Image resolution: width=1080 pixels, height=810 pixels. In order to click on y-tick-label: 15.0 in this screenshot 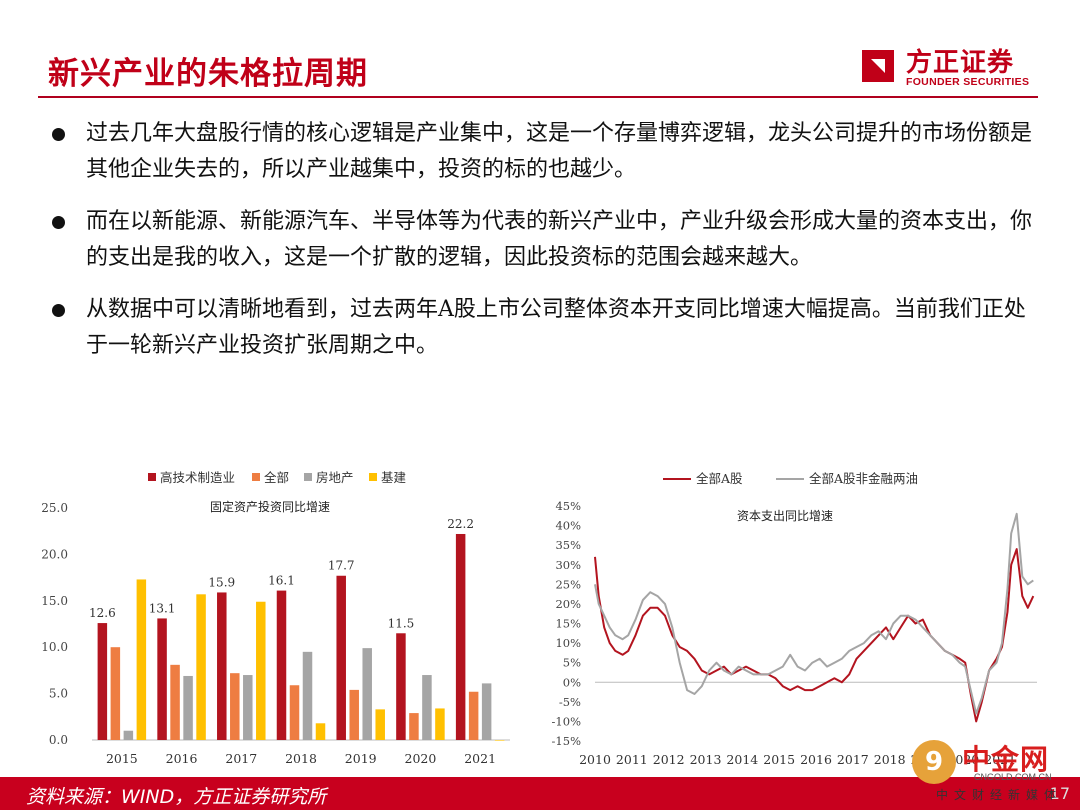, I will do `click(54, 601)`.